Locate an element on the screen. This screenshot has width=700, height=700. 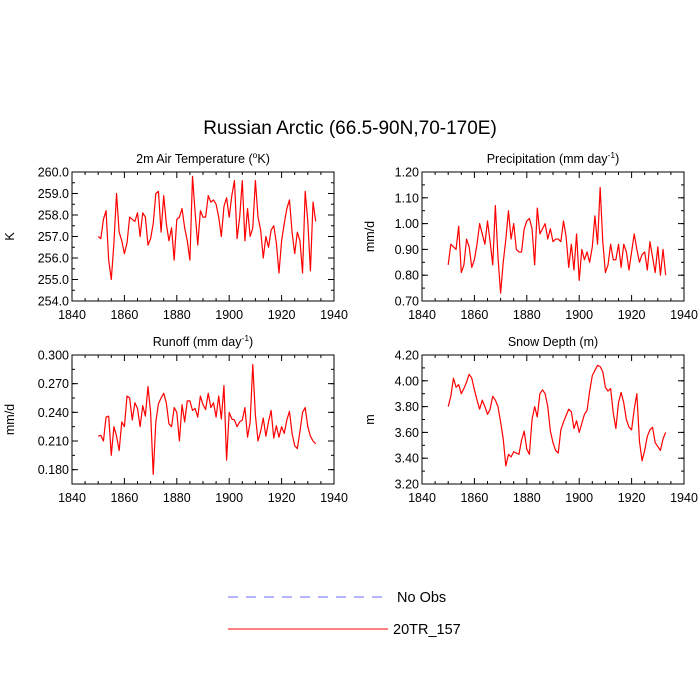
y-tick-label: 3.60 is located at coordinates (407, 433).